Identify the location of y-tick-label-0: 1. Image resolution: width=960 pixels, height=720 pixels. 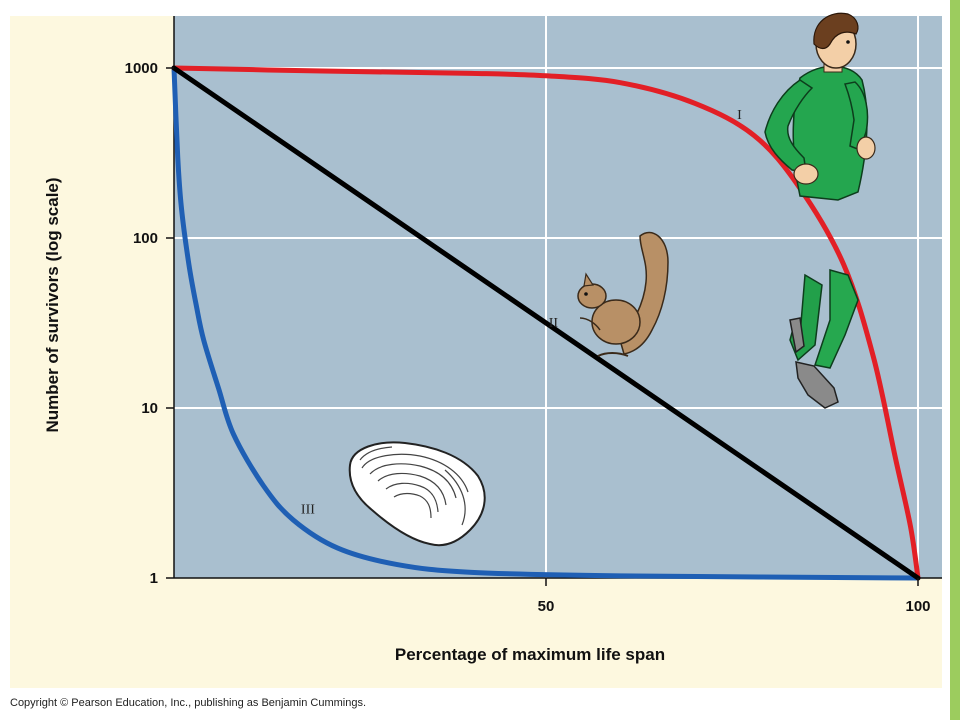
(154, 578).